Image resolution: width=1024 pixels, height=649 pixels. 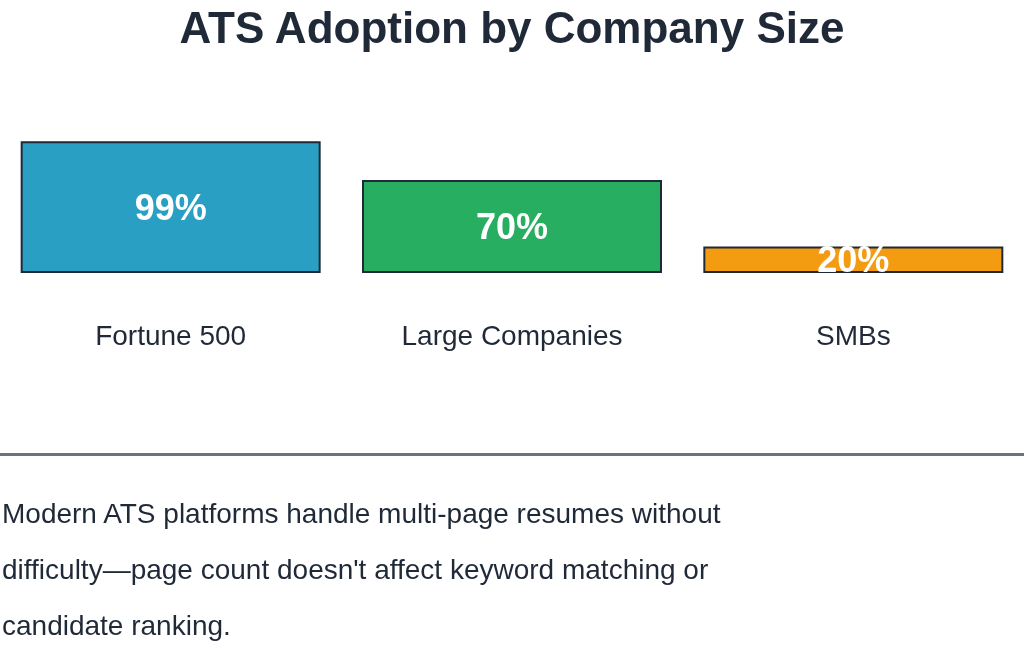 I want to click on chart-title: ATS Adoption by Company Size, so click(x=512, y=27).